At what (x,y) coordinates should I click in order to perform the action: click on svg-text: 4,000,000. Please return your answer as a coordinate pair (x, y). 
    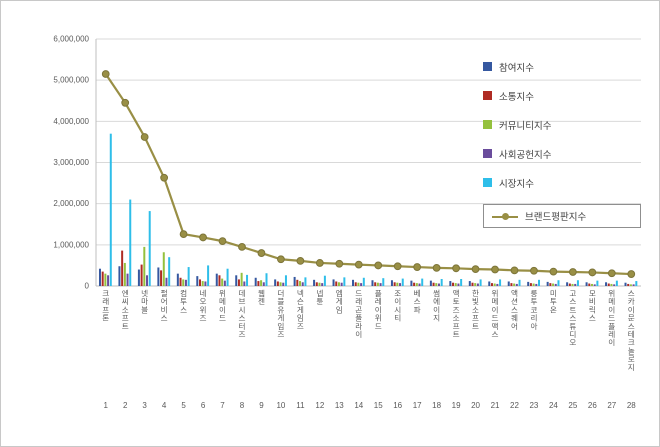
    Looking at the image, I should click on (71, 121).